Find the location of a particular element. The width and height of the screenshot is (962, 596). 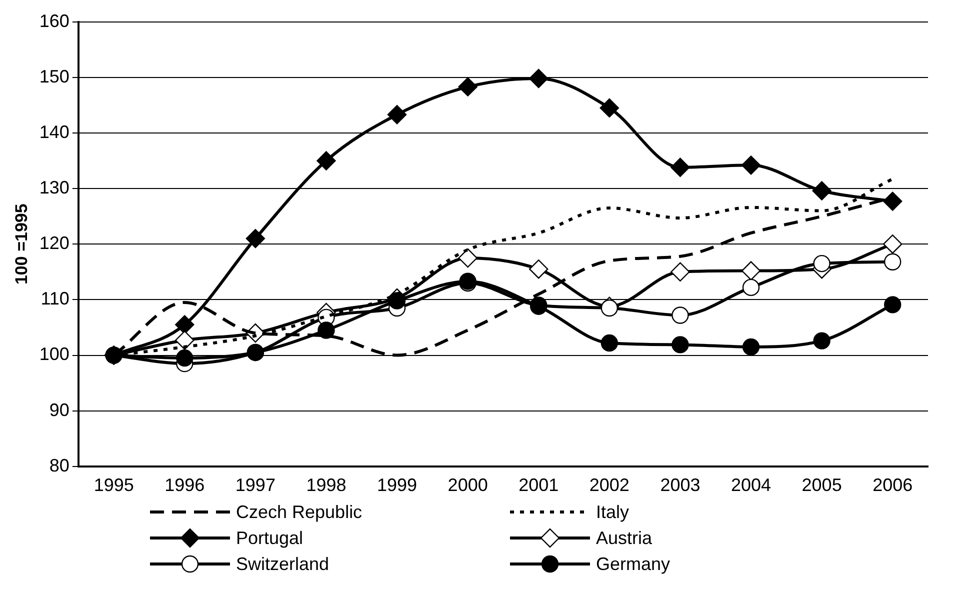

legend-label: Germany is located at coordinates (633, 564).